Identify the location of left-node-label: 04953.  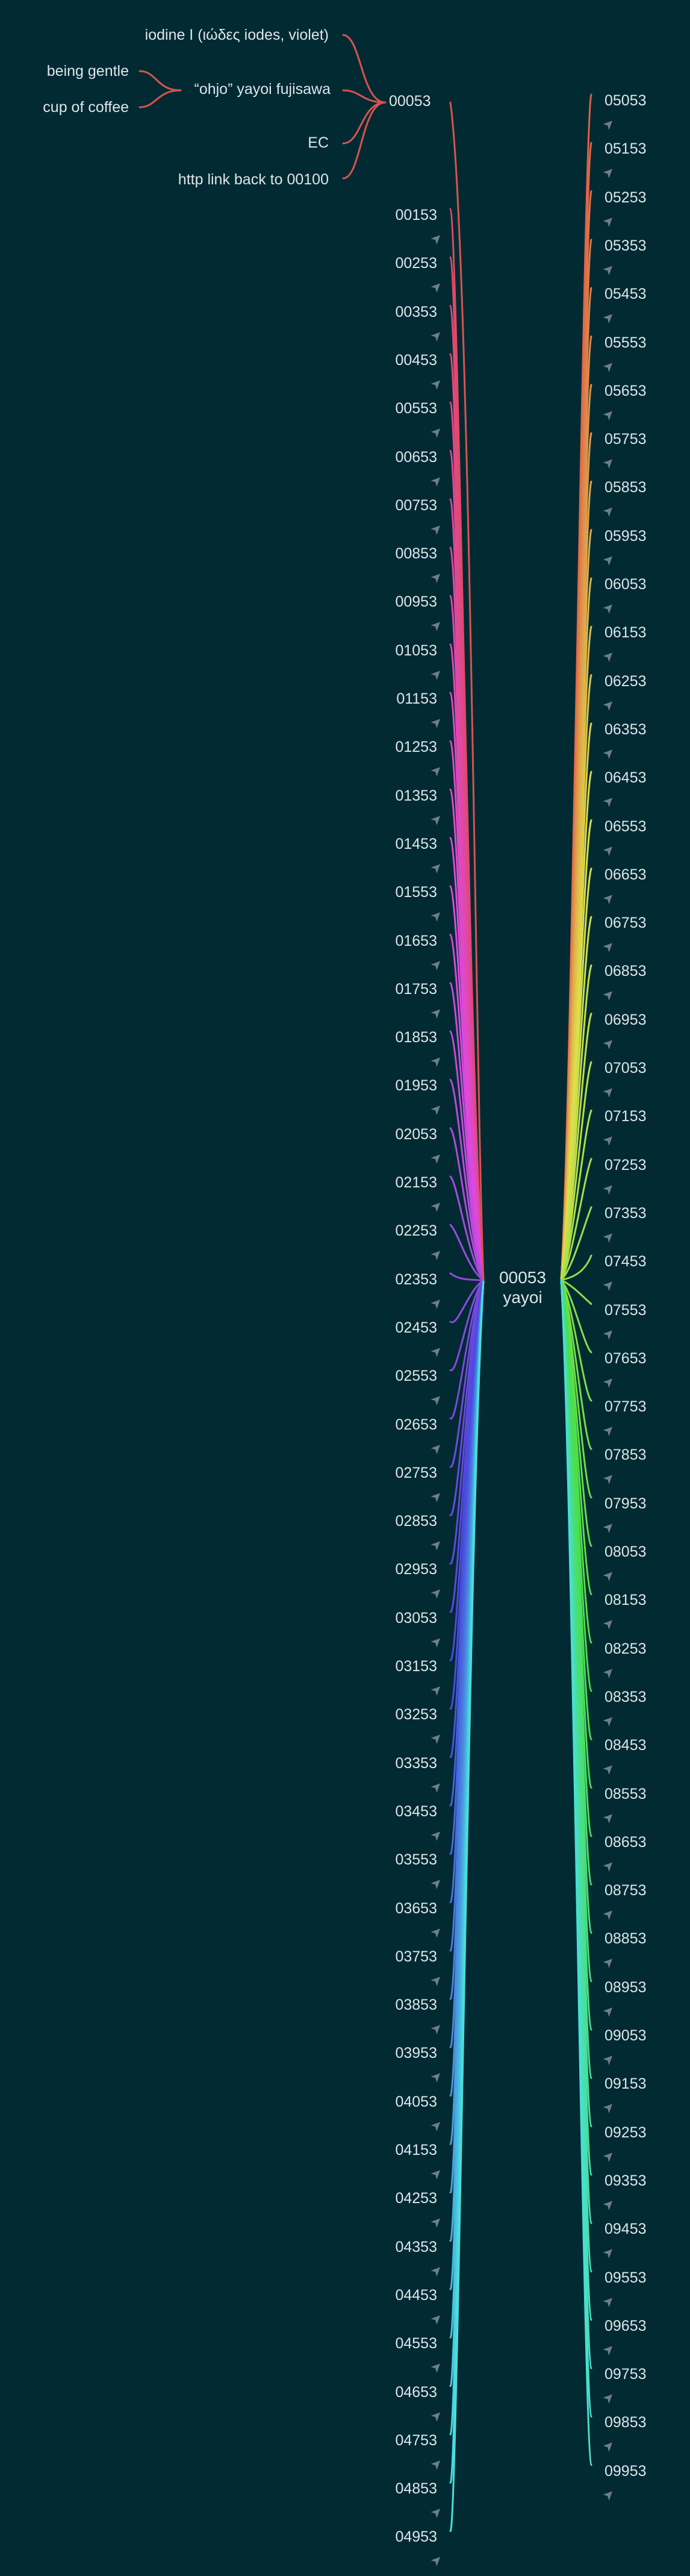
(416, 2537).